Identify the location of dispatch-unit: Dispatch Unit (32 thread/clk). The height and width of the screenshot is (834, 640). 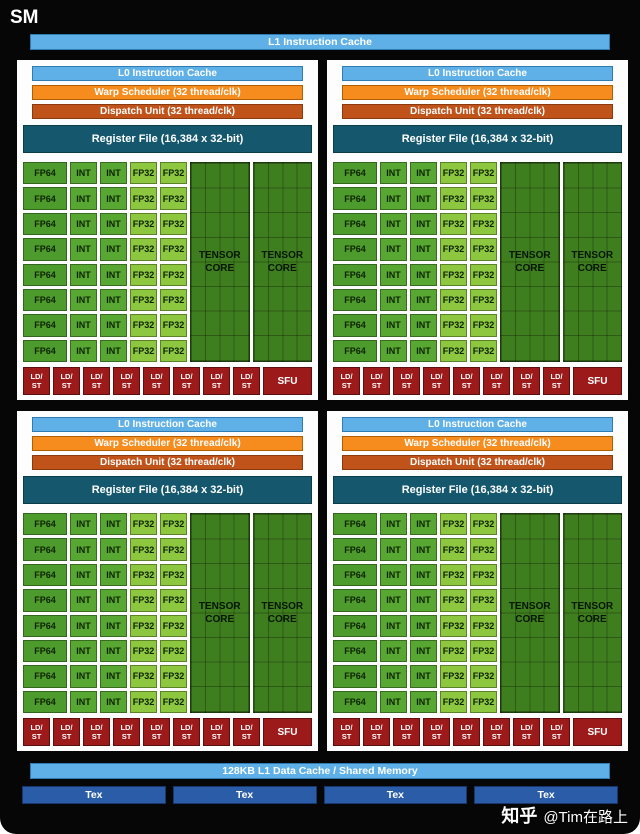
(167, 111).